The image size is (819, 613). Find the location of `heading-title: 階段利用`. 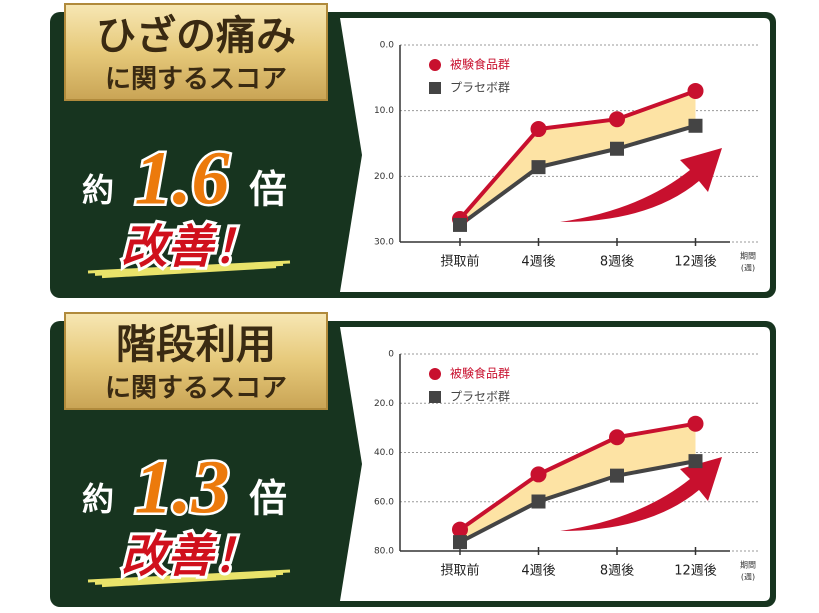

heading-title: 階段利用 is located at coordinates (196, 345).